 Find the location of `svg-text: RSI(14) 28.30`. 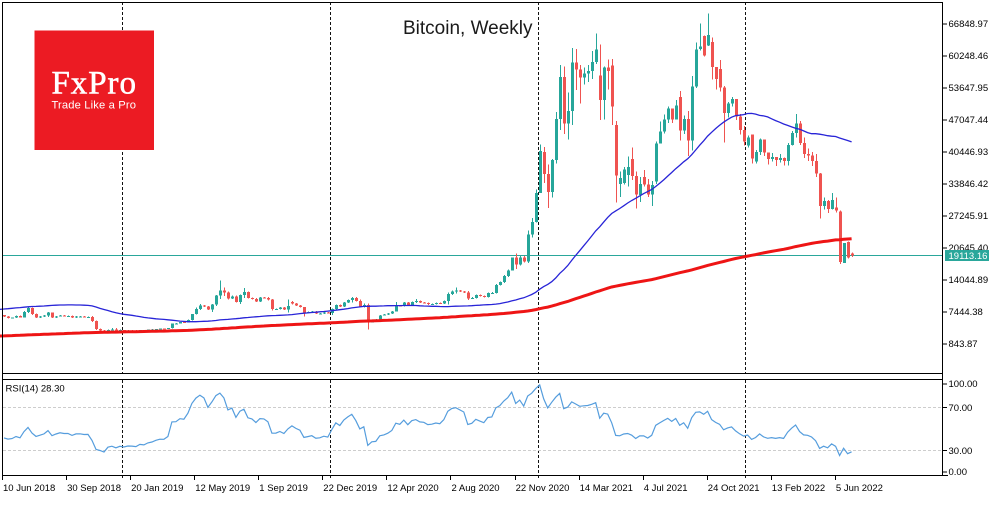

svg-text: RSI(14) 28.30 is located at coordinates (35, 389).